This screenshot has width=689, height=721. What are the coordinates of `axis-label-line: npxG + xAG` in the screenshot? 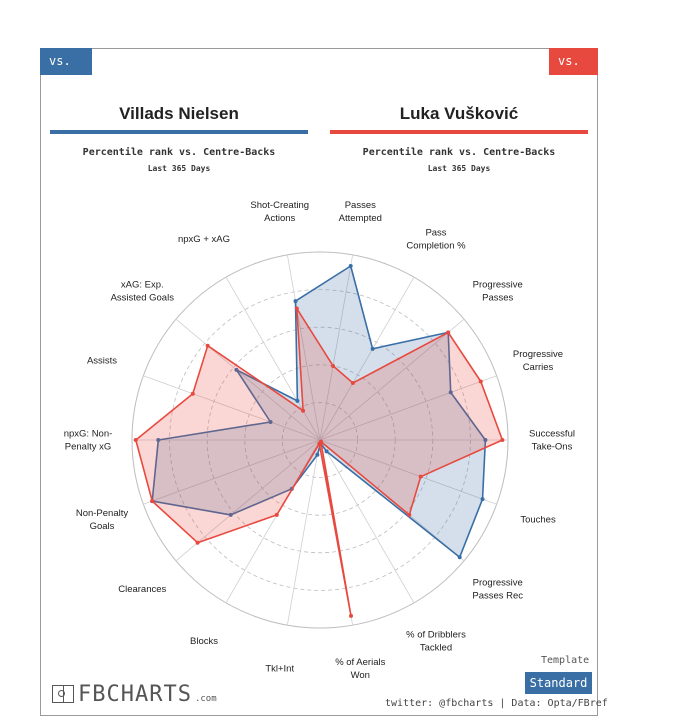 It's located at (204, 239).